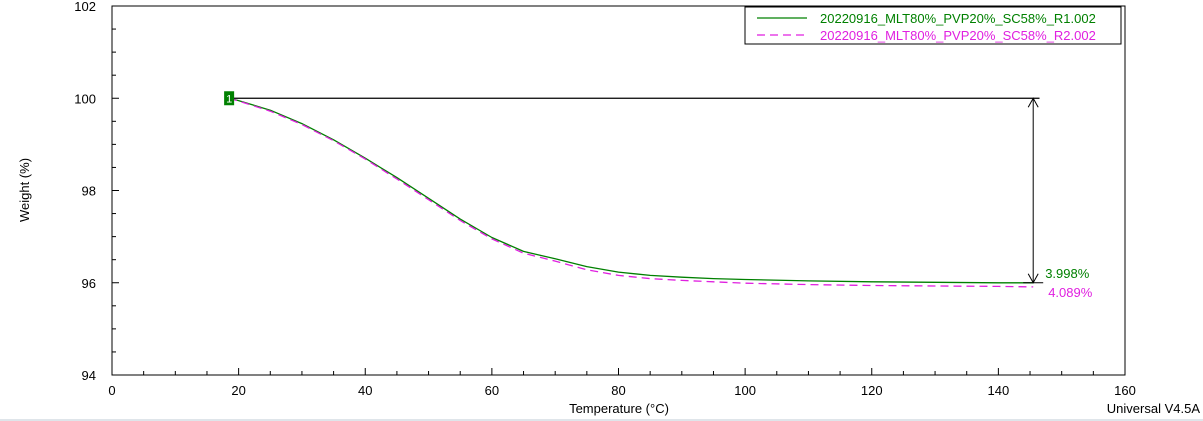 Image resolution: width=1203 pixels, height=421 pixels. Describe the element at coordinates (85, 98) in the screenshot. I see `y-tick-label: 100` at that location.